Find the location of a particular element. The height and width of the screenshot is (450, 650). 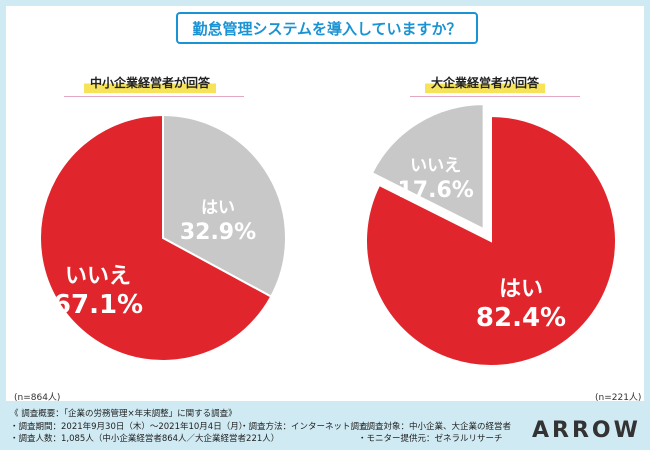

right-sample-size: (n=221人) is located at coordinates (618, 398).